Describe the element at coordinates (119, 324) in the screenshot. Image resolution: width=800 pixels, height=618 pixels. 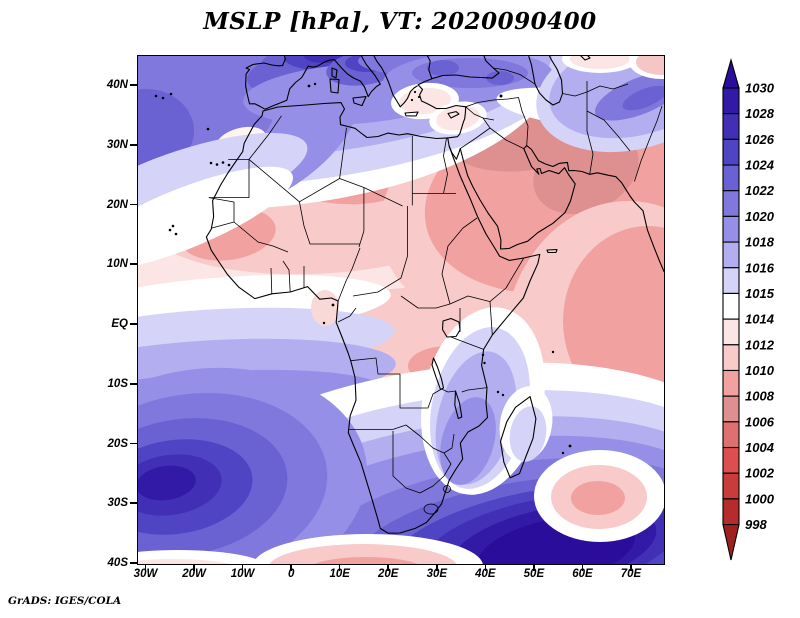
I see `y-tick-label-EQ: EQ` at that location.